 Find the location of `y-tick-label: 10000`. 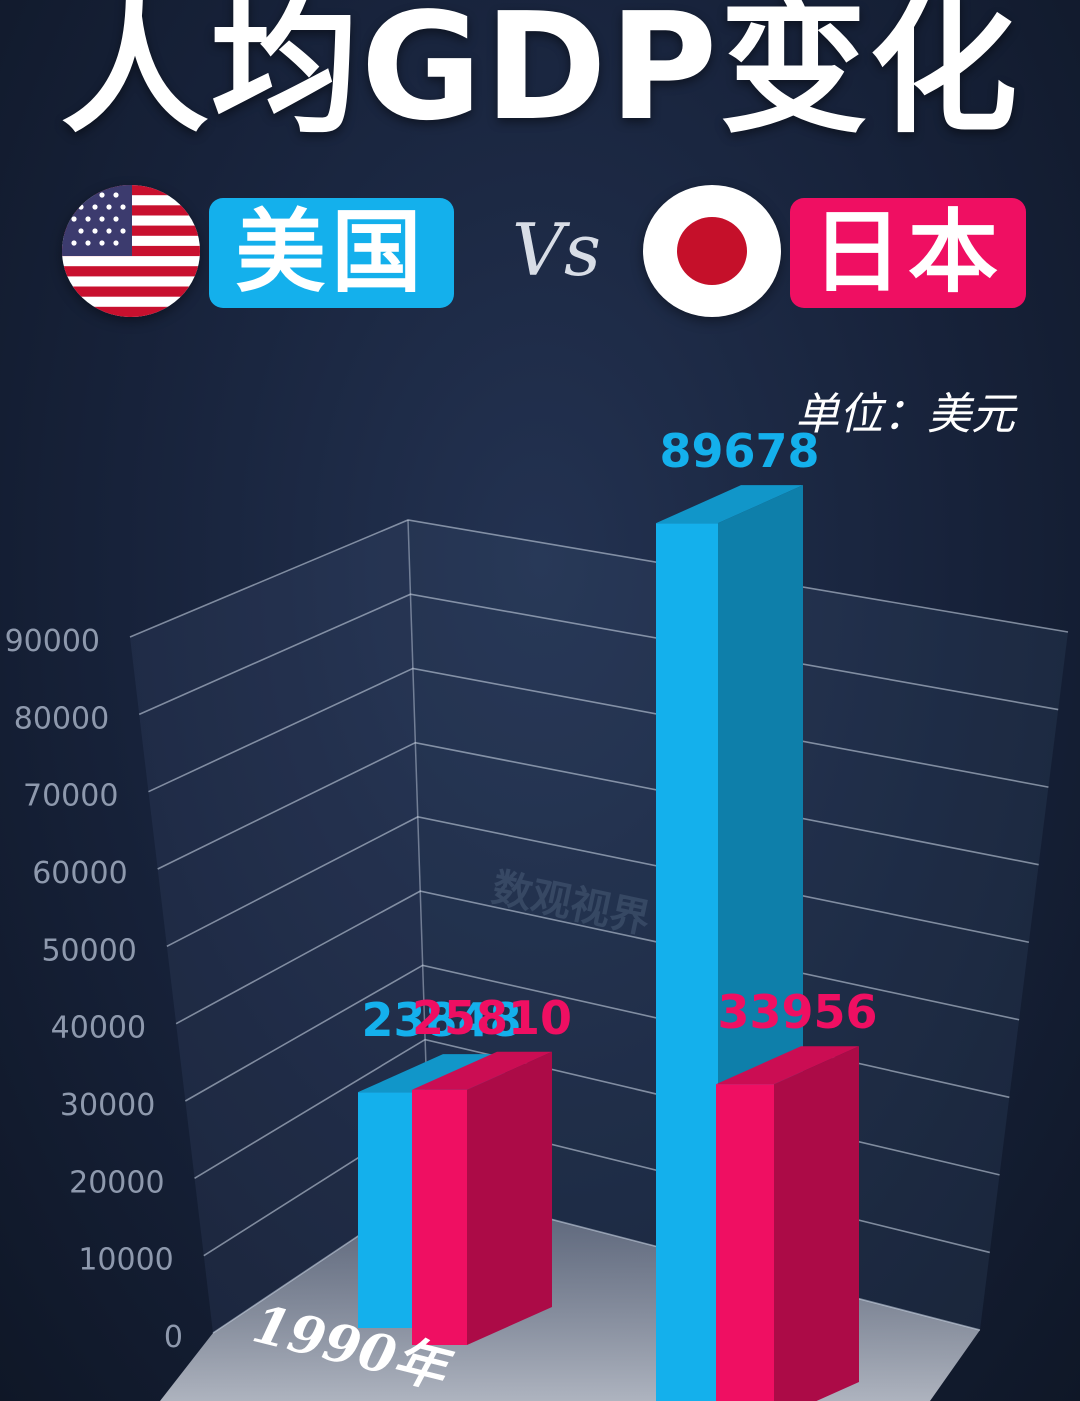

y-tick-label: 10000 is located at coordinates (125, 1260).